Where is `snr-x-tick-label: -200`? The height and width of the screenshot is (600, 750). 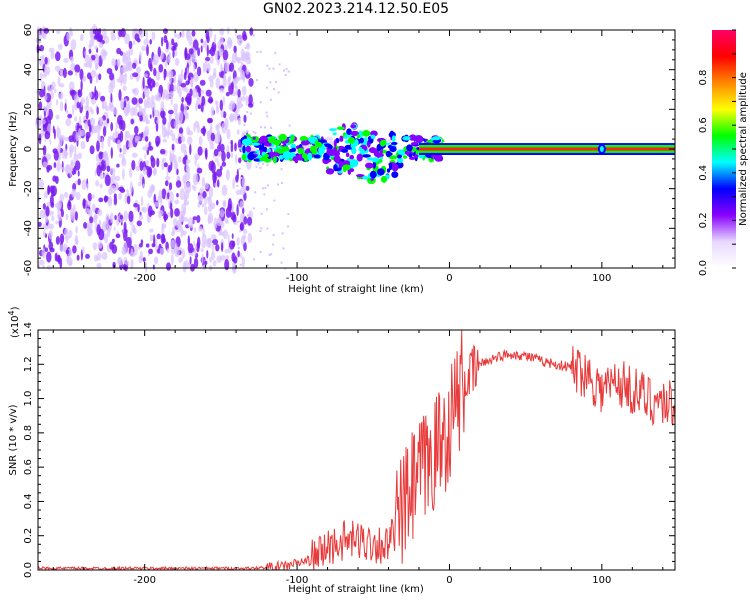 snr-x-tick-label: -200 is located at coordinates (144, 580).